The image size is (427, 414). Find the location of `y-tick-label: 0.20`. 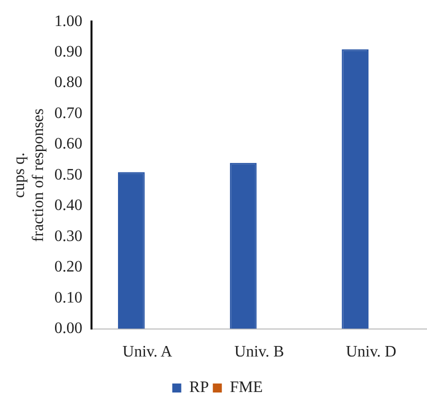

y-tick-label: 0.20 is located at coordinates (68, 267).